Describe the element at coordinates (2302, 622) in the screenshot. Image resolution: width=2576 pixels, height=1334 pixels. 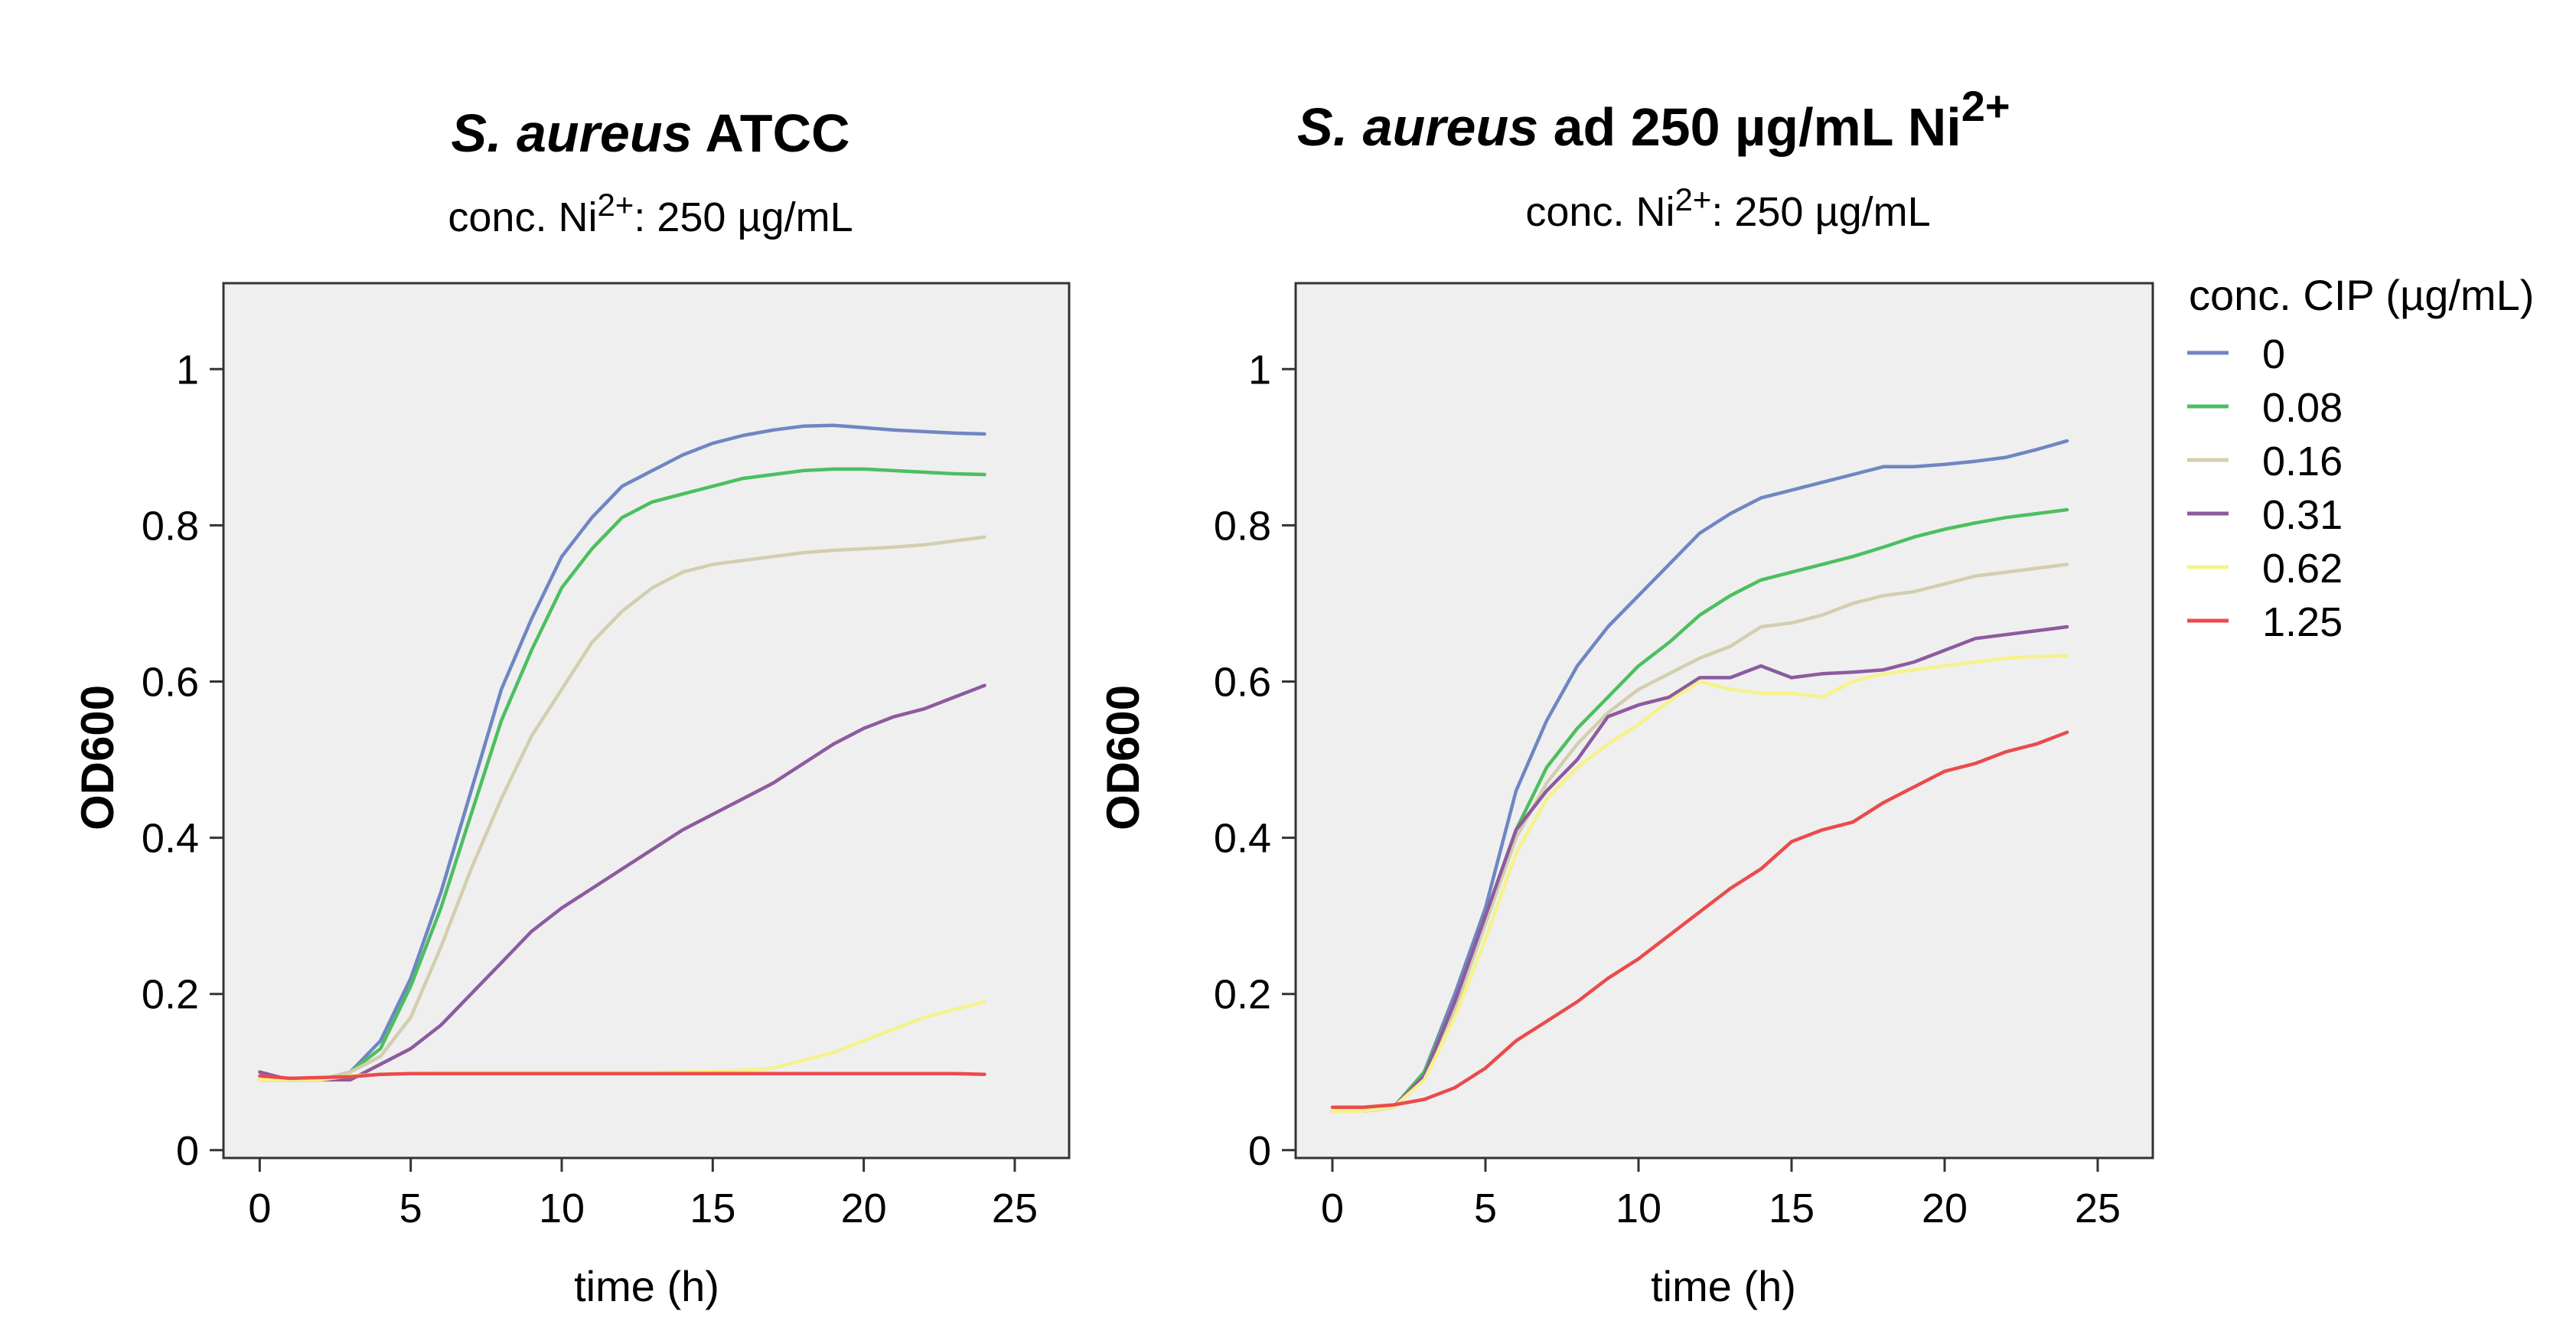
I see `legend-label: 1.25` at that location.